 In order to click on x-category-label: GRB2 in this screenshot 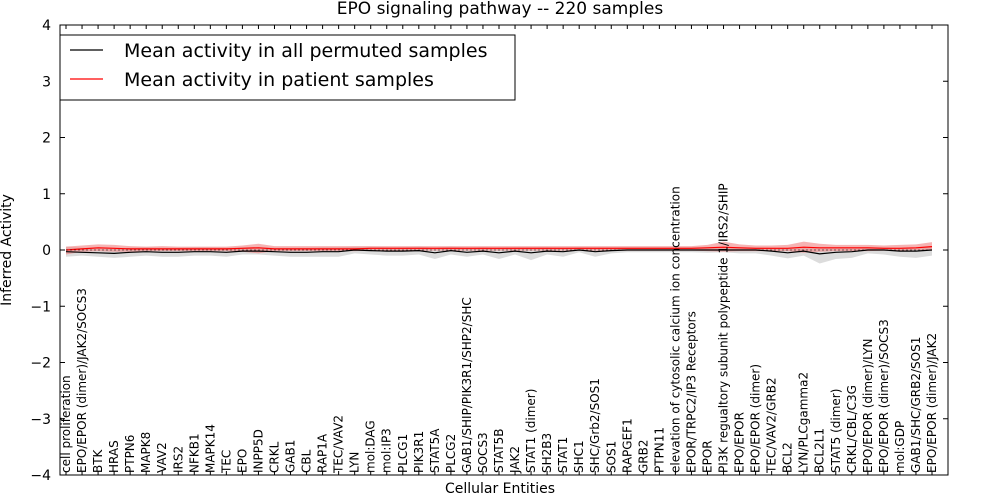, I will do `click(643, 456)`.